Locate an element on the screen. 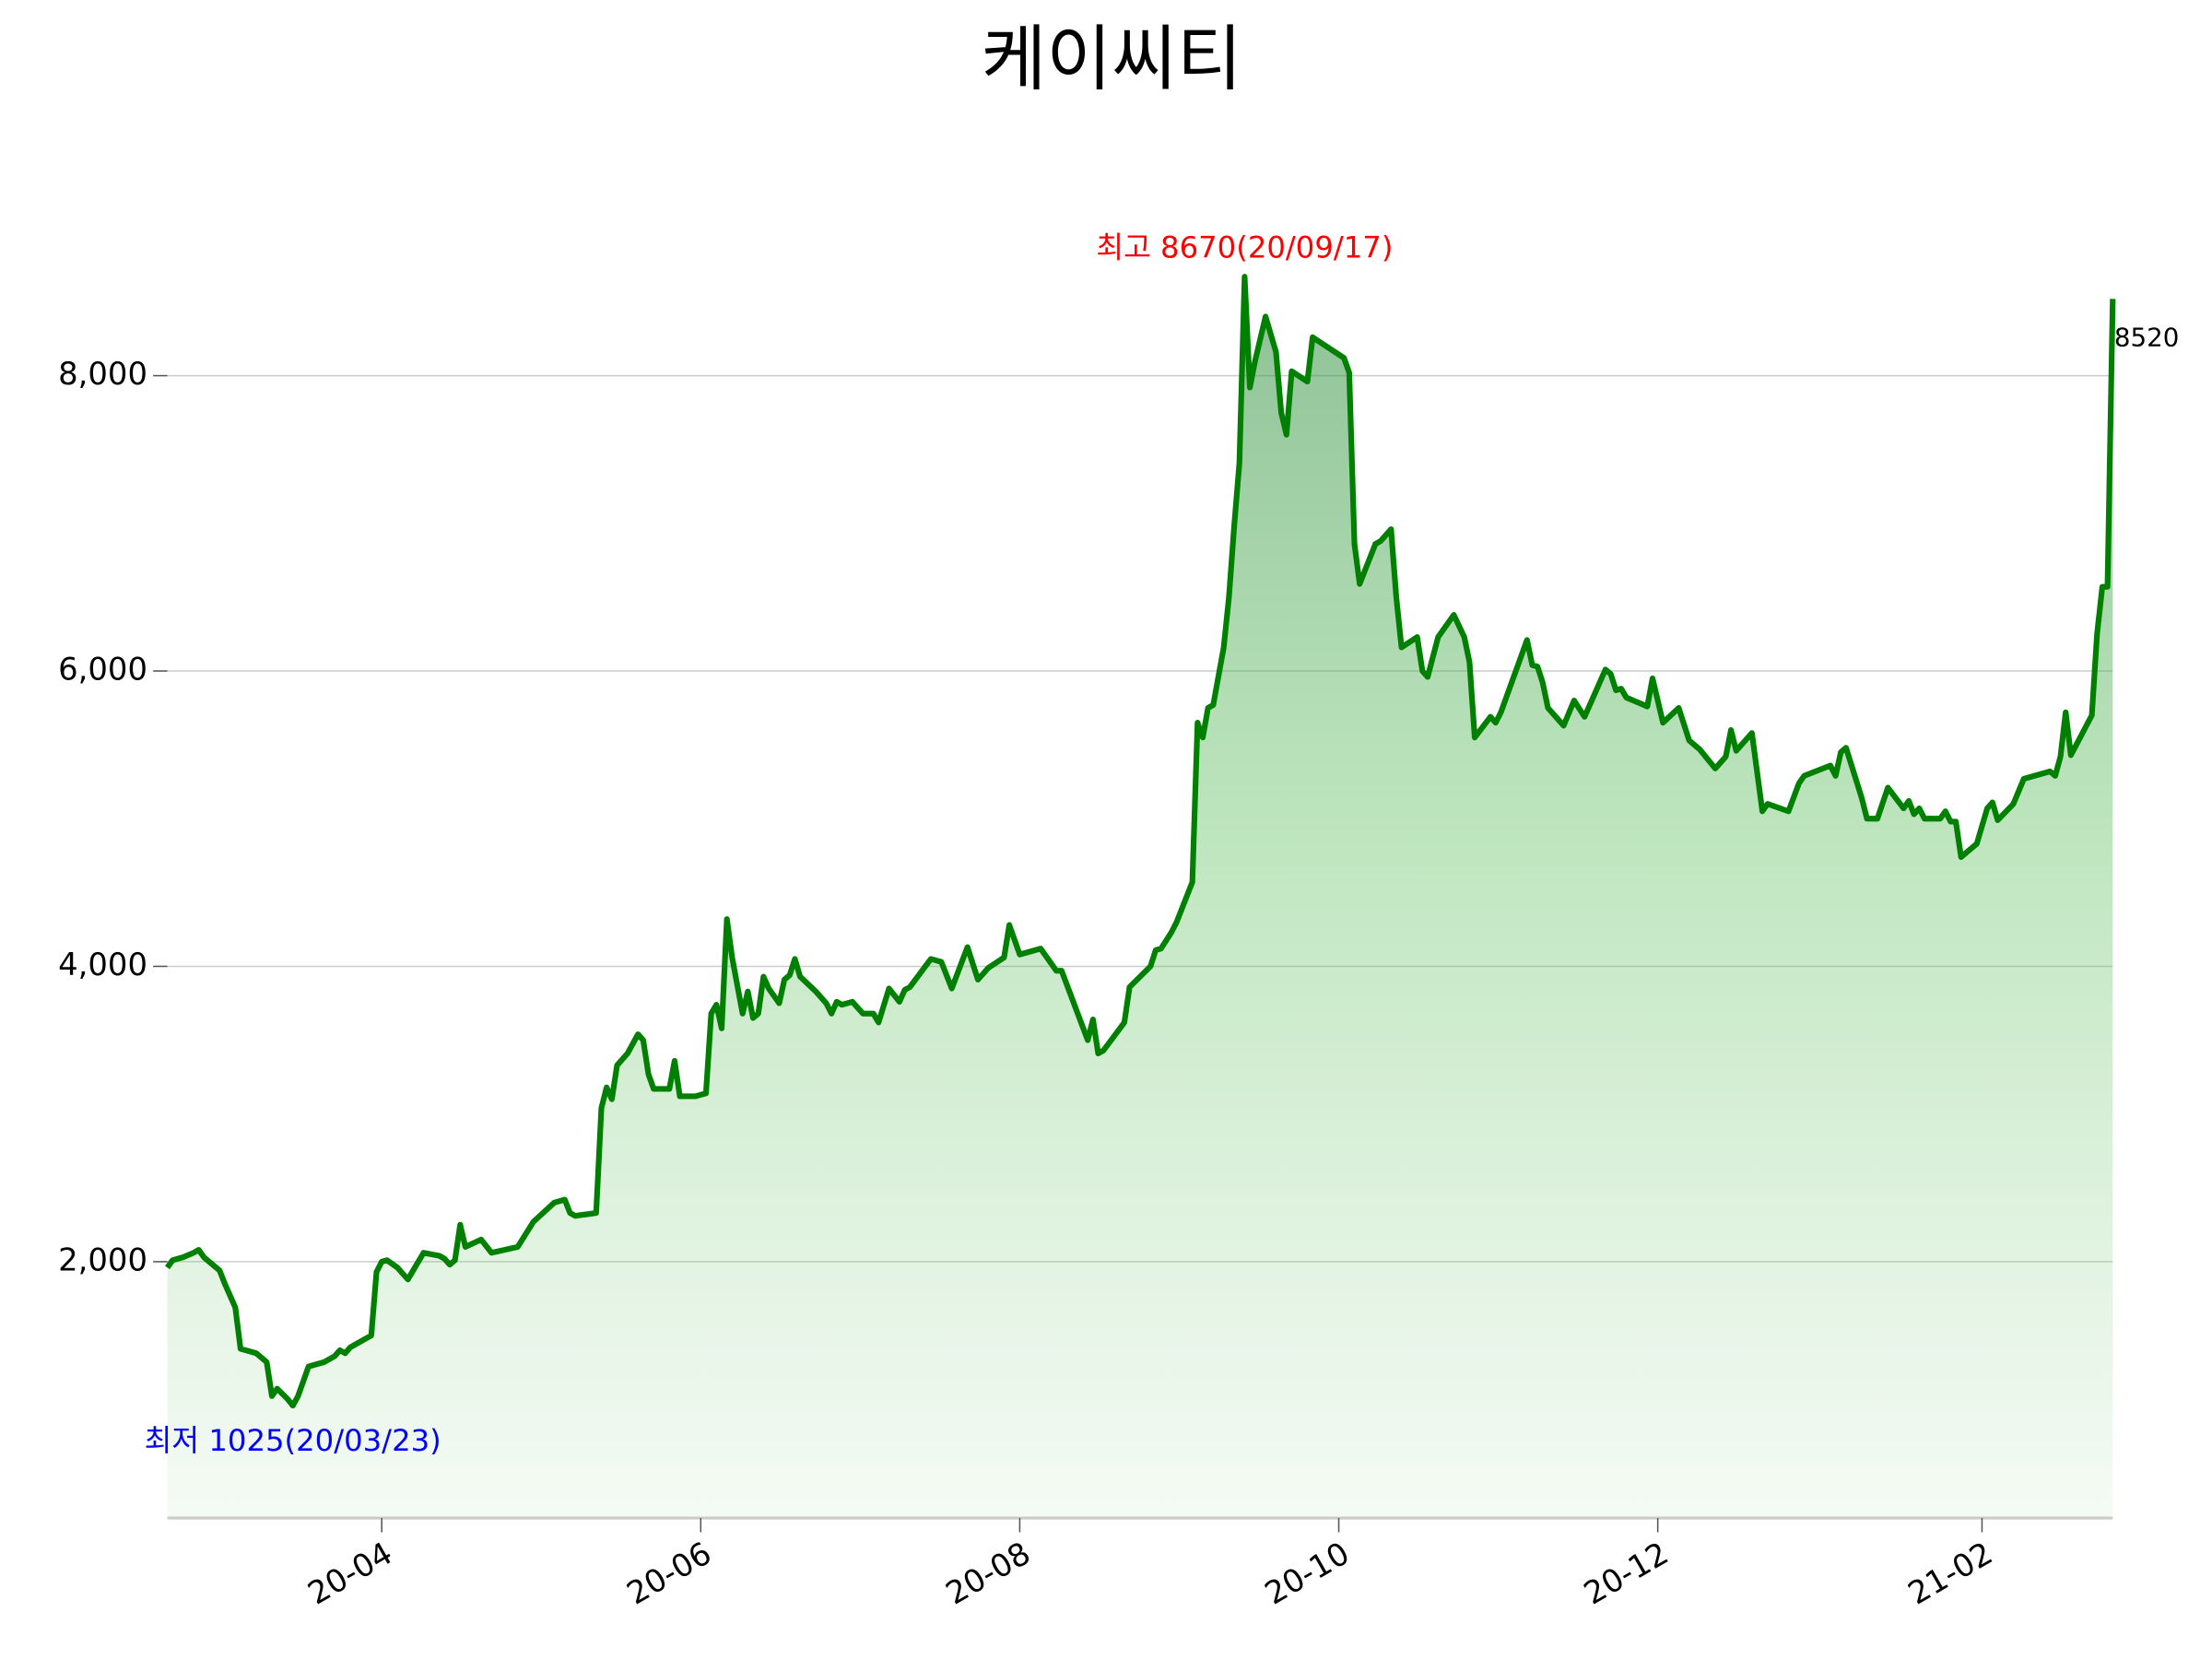  y-tick-label: 8,000 is located at coordinates (102, 374).